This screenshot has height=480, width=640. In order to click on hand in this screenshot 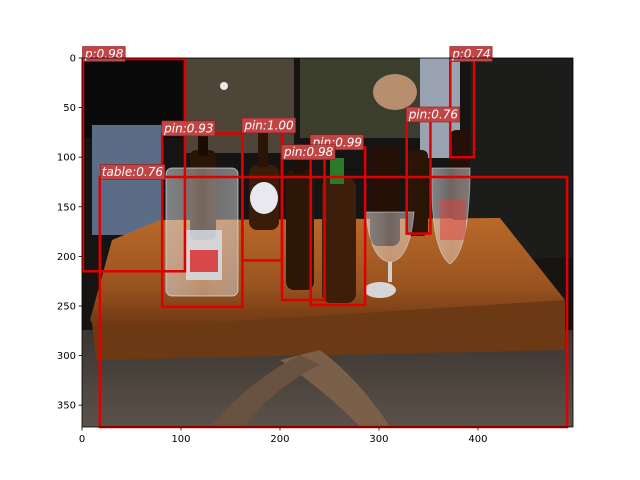, I will do `click(395, 92)`.